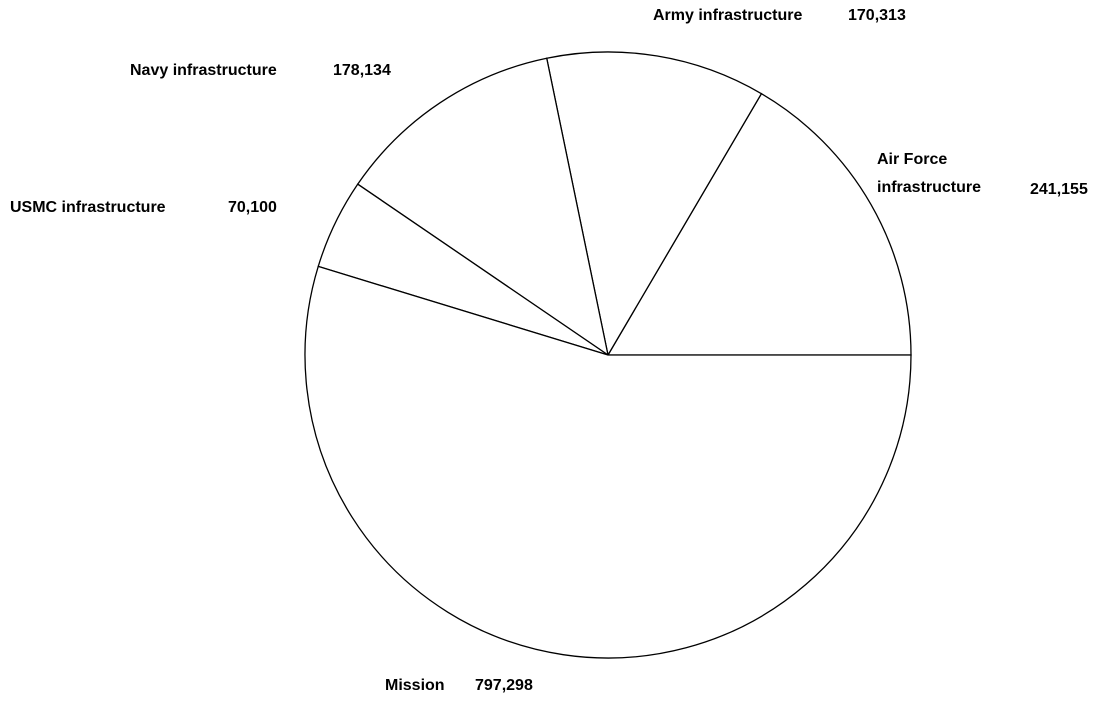  Describe the element at coordinates (203, 70) in the screenshot. I see `slice-label: Navy infrastructure` at that location.